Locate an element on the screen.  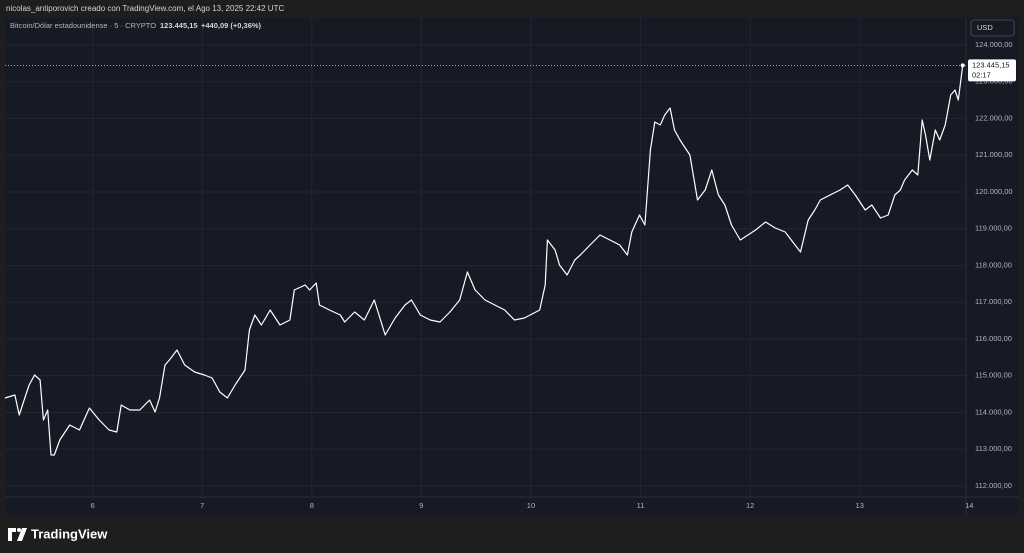
y-tick-label: 121.000,00 is located at coordinates (994, 154).